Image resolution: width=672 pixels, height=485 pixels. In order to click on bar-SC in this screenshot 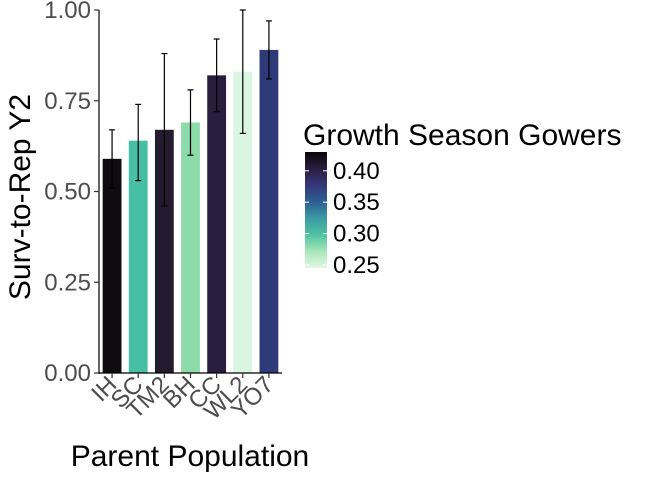, I will do `click(138, 256)`.